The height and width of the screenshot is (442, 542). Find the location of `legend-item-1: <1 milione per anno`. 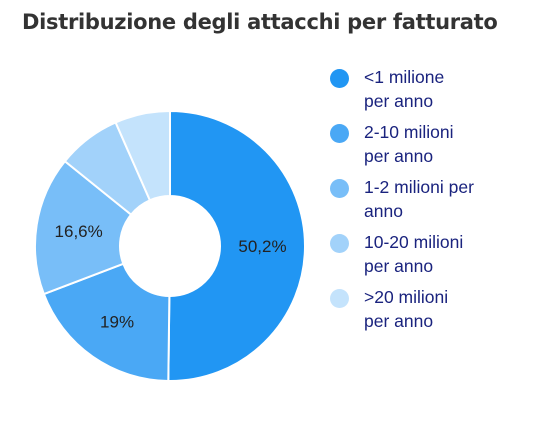

legend-item-1: <1 milione per anno is located at coordinates (432, 89).